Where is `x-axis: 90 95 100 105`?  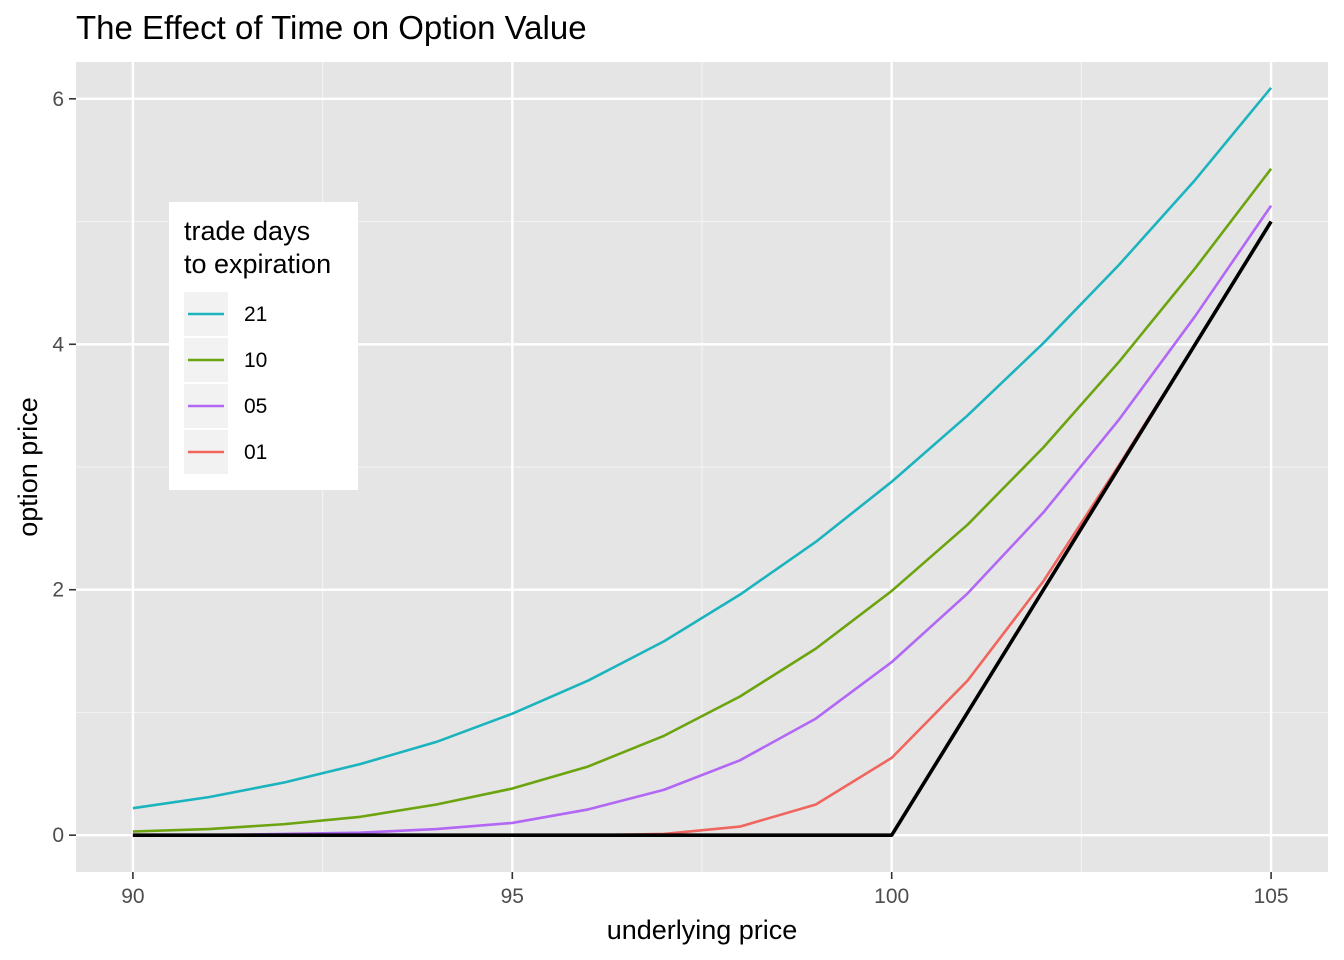
x-axis: 90 95 100 105 is located at coordinates (705, 890).